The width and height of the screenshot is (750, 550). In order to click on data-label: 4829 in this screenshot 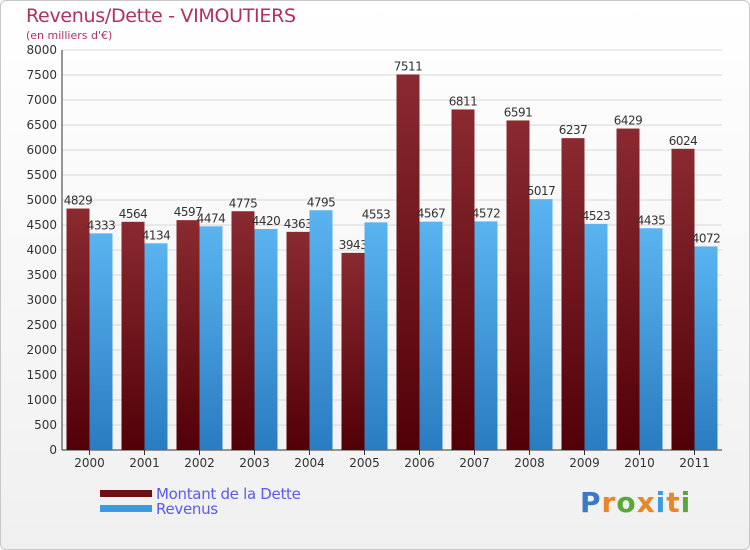, I will do `click(78, 201)`.